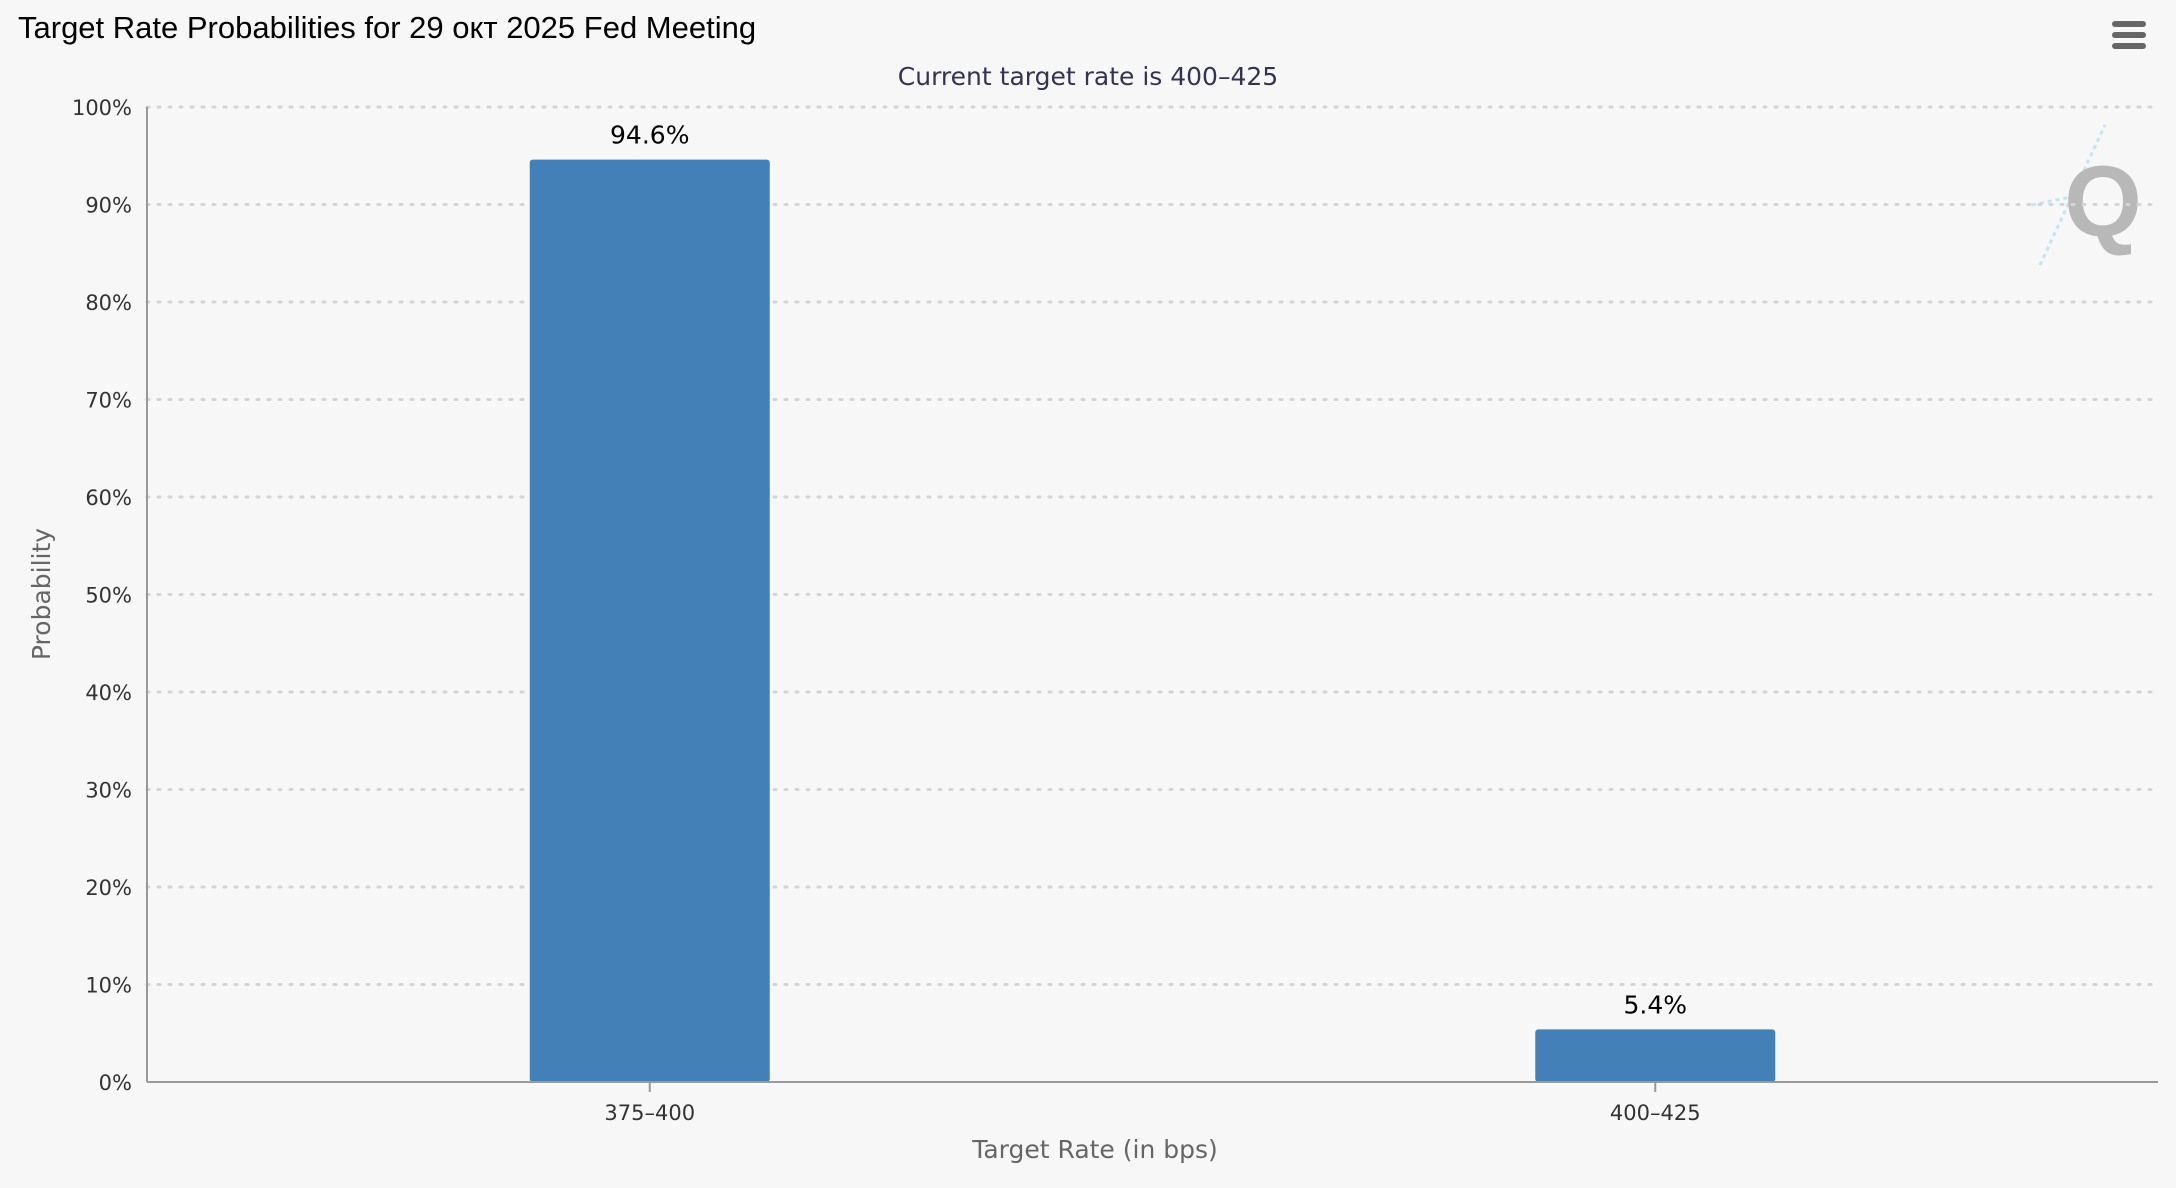 This screenshot has height=1188, width=2176. I want to click on y-axis-title: Probability, so click(41, 594).